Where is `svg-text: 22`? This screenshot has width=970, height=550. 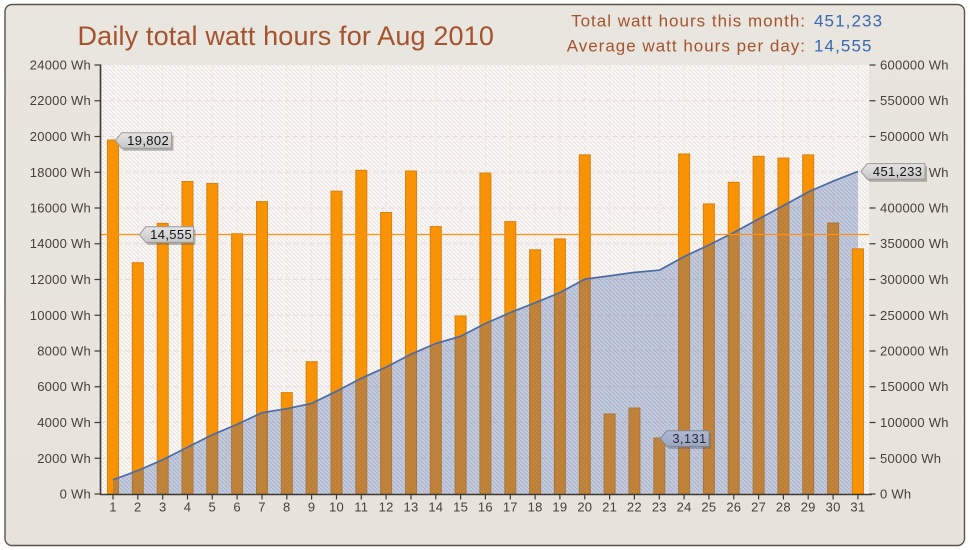
svg-text: 22 is located at coordinates (634, 507).